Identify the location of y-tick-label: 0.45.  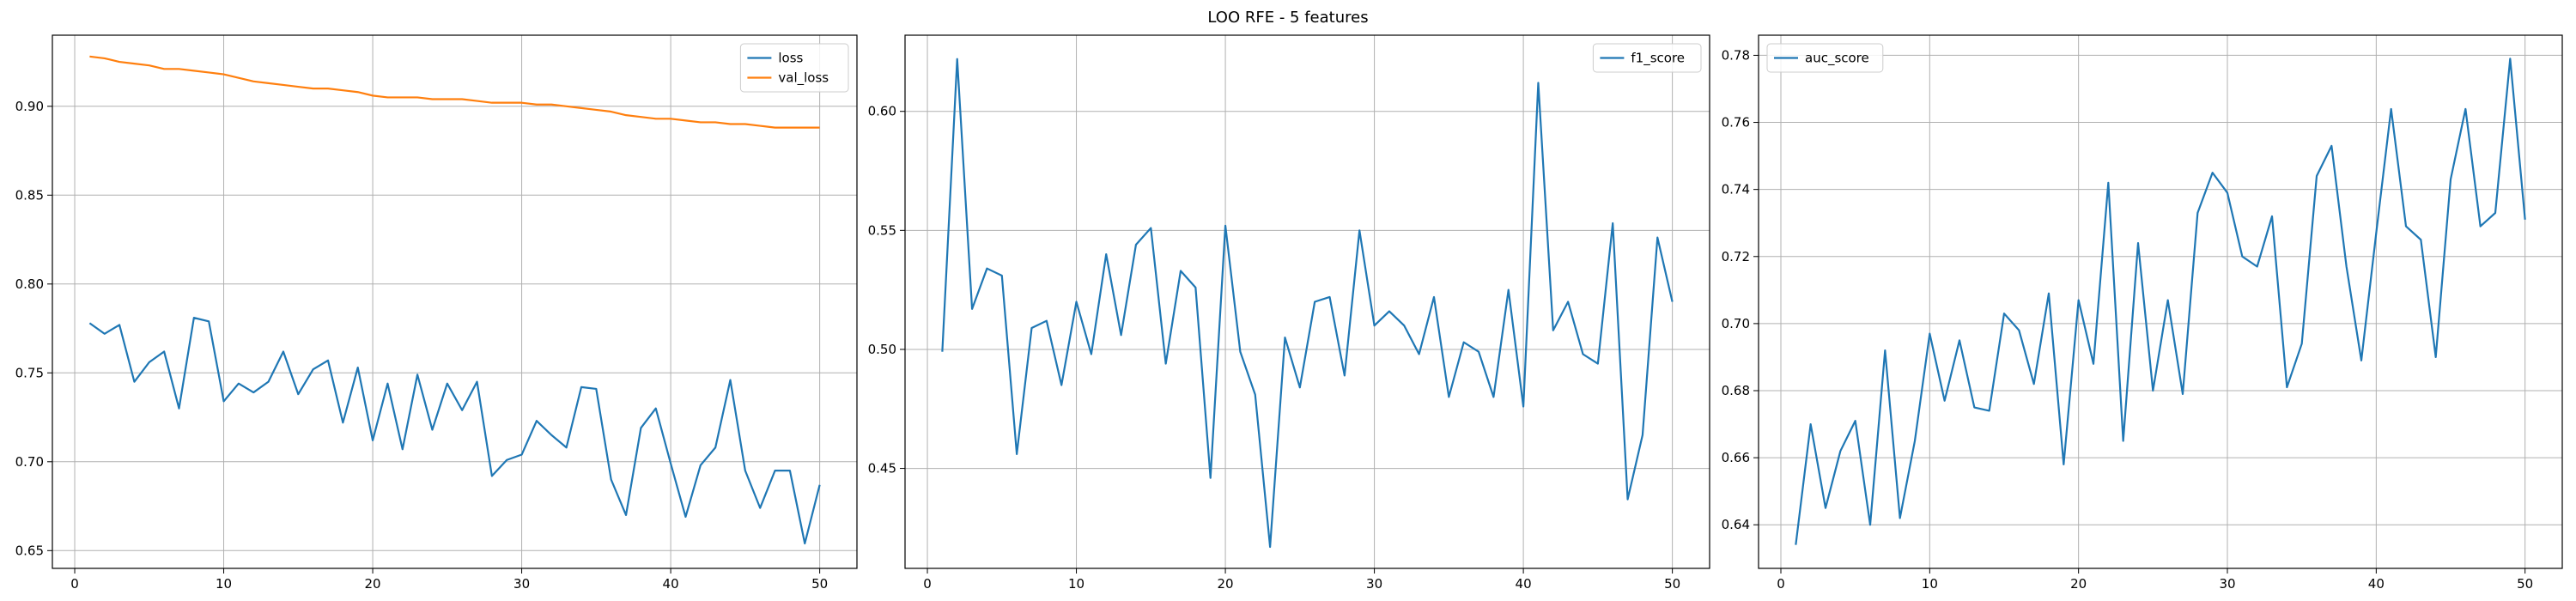
(882, 469).